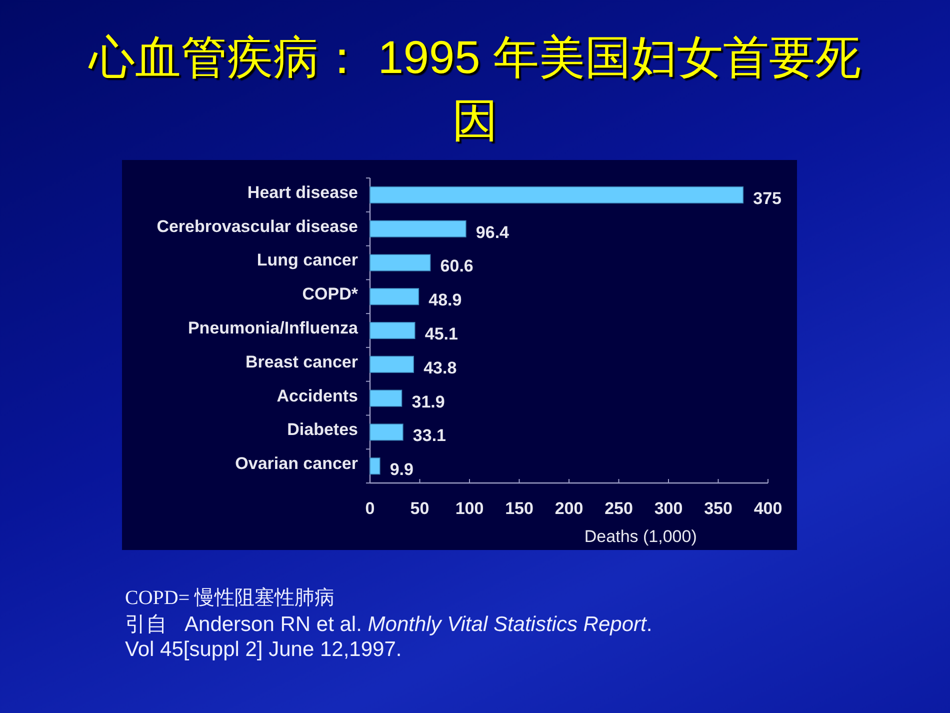  I want to click on text: COPD= 慢性阻塞性肺病, so click(230, 598).